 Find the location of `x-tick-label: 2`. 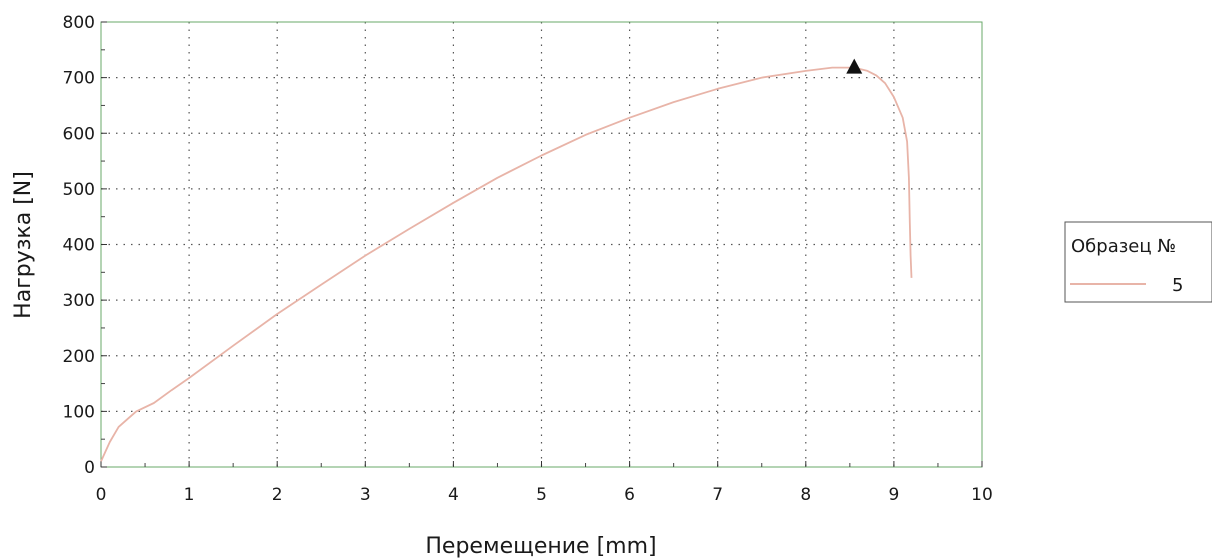

x-tick-label: 2 is located at coordinates (277, 495).